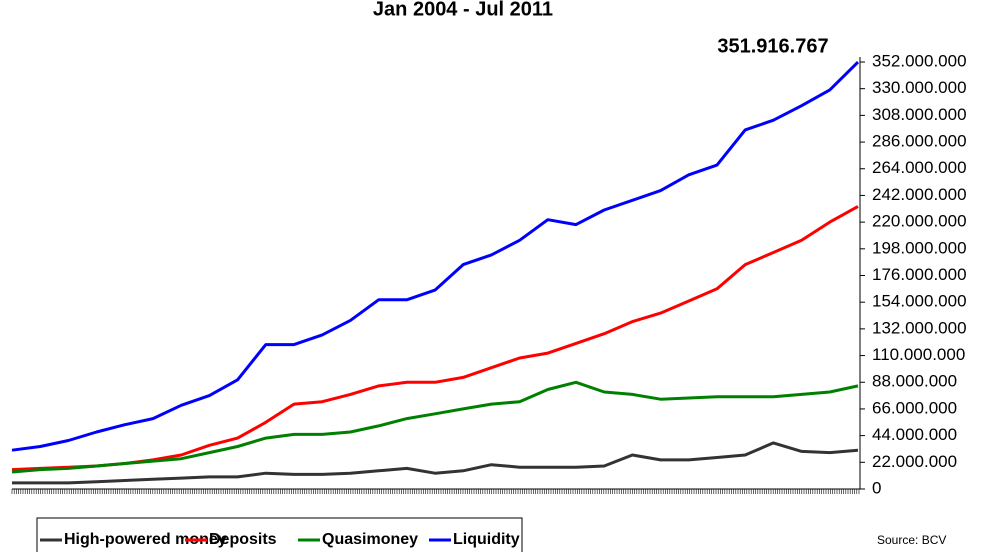 The image size is (1000, 552). What do you see at coordinates (919, 301) in the screenshot?
I see `y-tick-label: 154.000.000` at bounding box center [919, 301].